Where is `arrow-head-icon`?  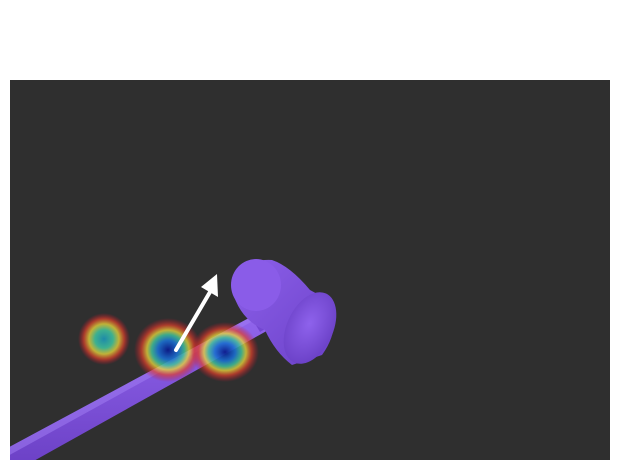
arrow-head-icon is located at coordinates (209, 285).